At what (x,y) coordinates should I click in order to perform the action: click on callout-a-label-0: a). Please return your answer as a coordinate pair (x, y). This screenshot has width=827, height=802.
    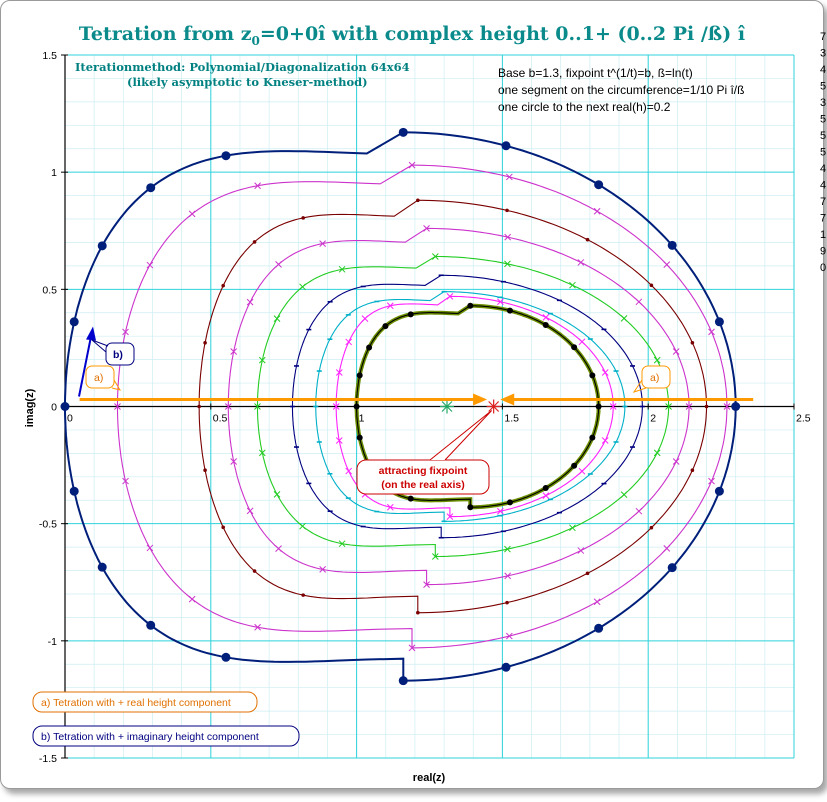
    Looking at the image, I should click on (98, 378).